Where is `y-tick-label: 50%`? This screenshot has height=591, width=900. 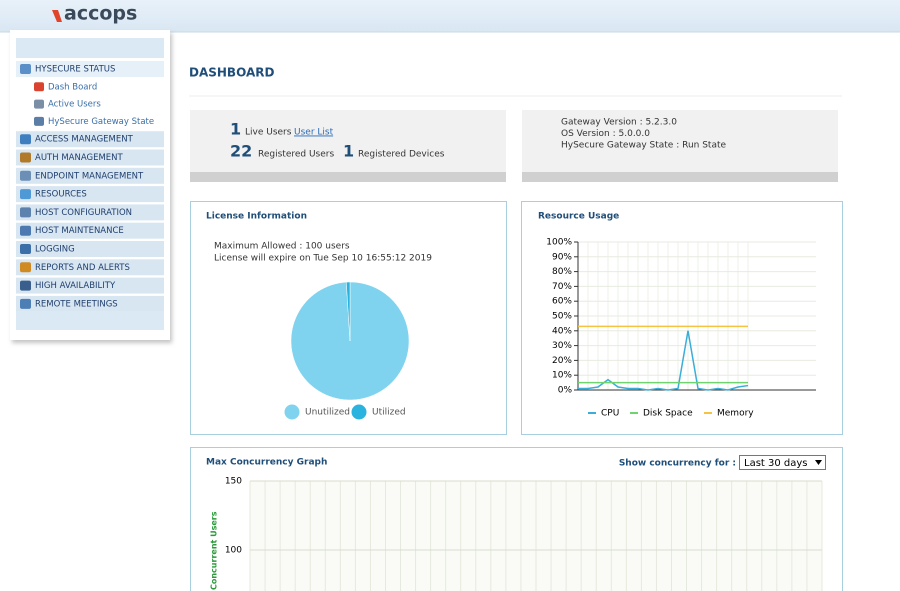 y-tick-label: 50% is located at coordinates (562, 317).